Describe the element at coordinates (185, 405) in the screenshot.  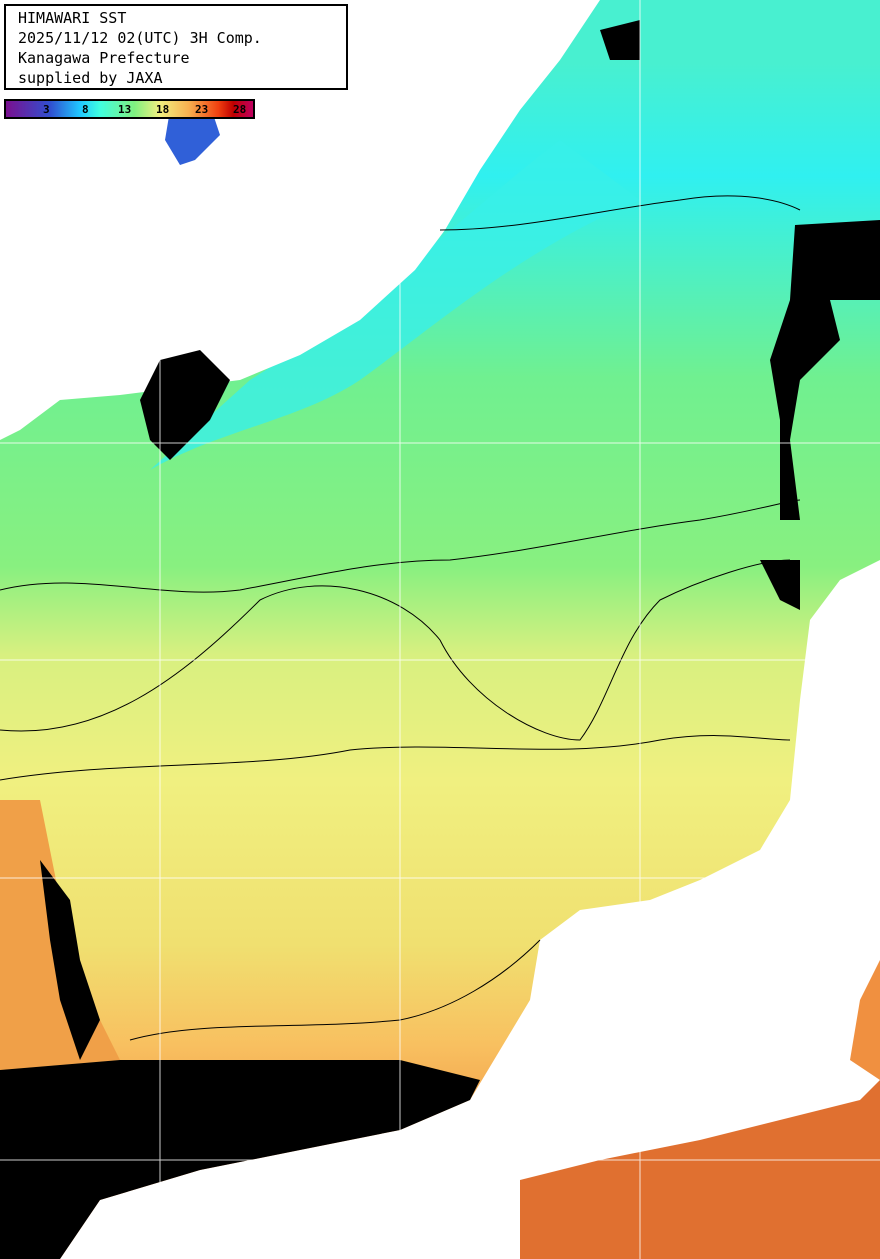
I see `cloud-northwest` at that location.